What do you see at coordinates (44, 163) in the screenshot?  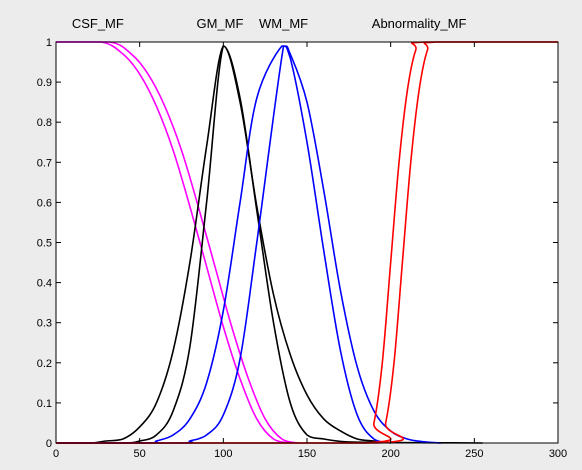 I see `y-tick-label: 0.7` at bounding box center [44, 163].